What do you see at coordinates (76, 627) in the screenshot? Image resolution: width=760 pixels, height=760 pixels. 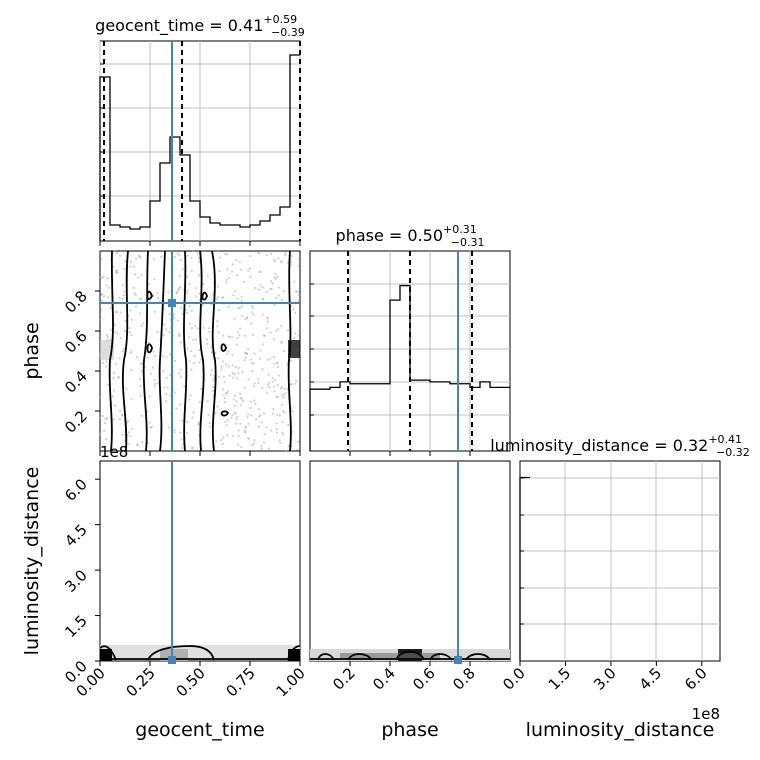 I see `tick-label-lumi-y: 1.5` at bounding box center [76, 627].